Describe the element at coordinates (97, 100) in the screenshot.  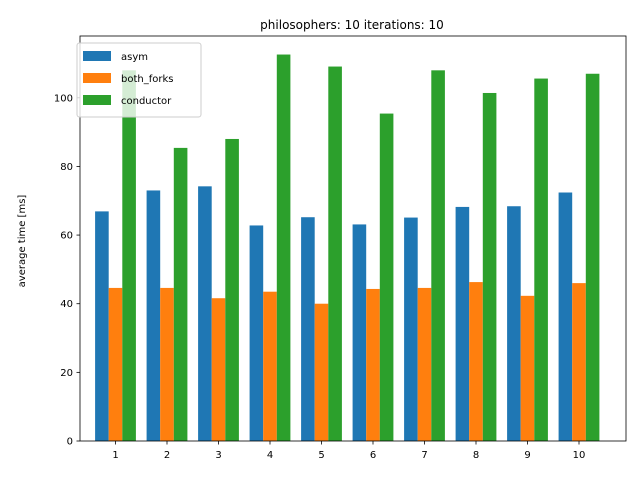
I see `legend-swatch-conductor` at that location.